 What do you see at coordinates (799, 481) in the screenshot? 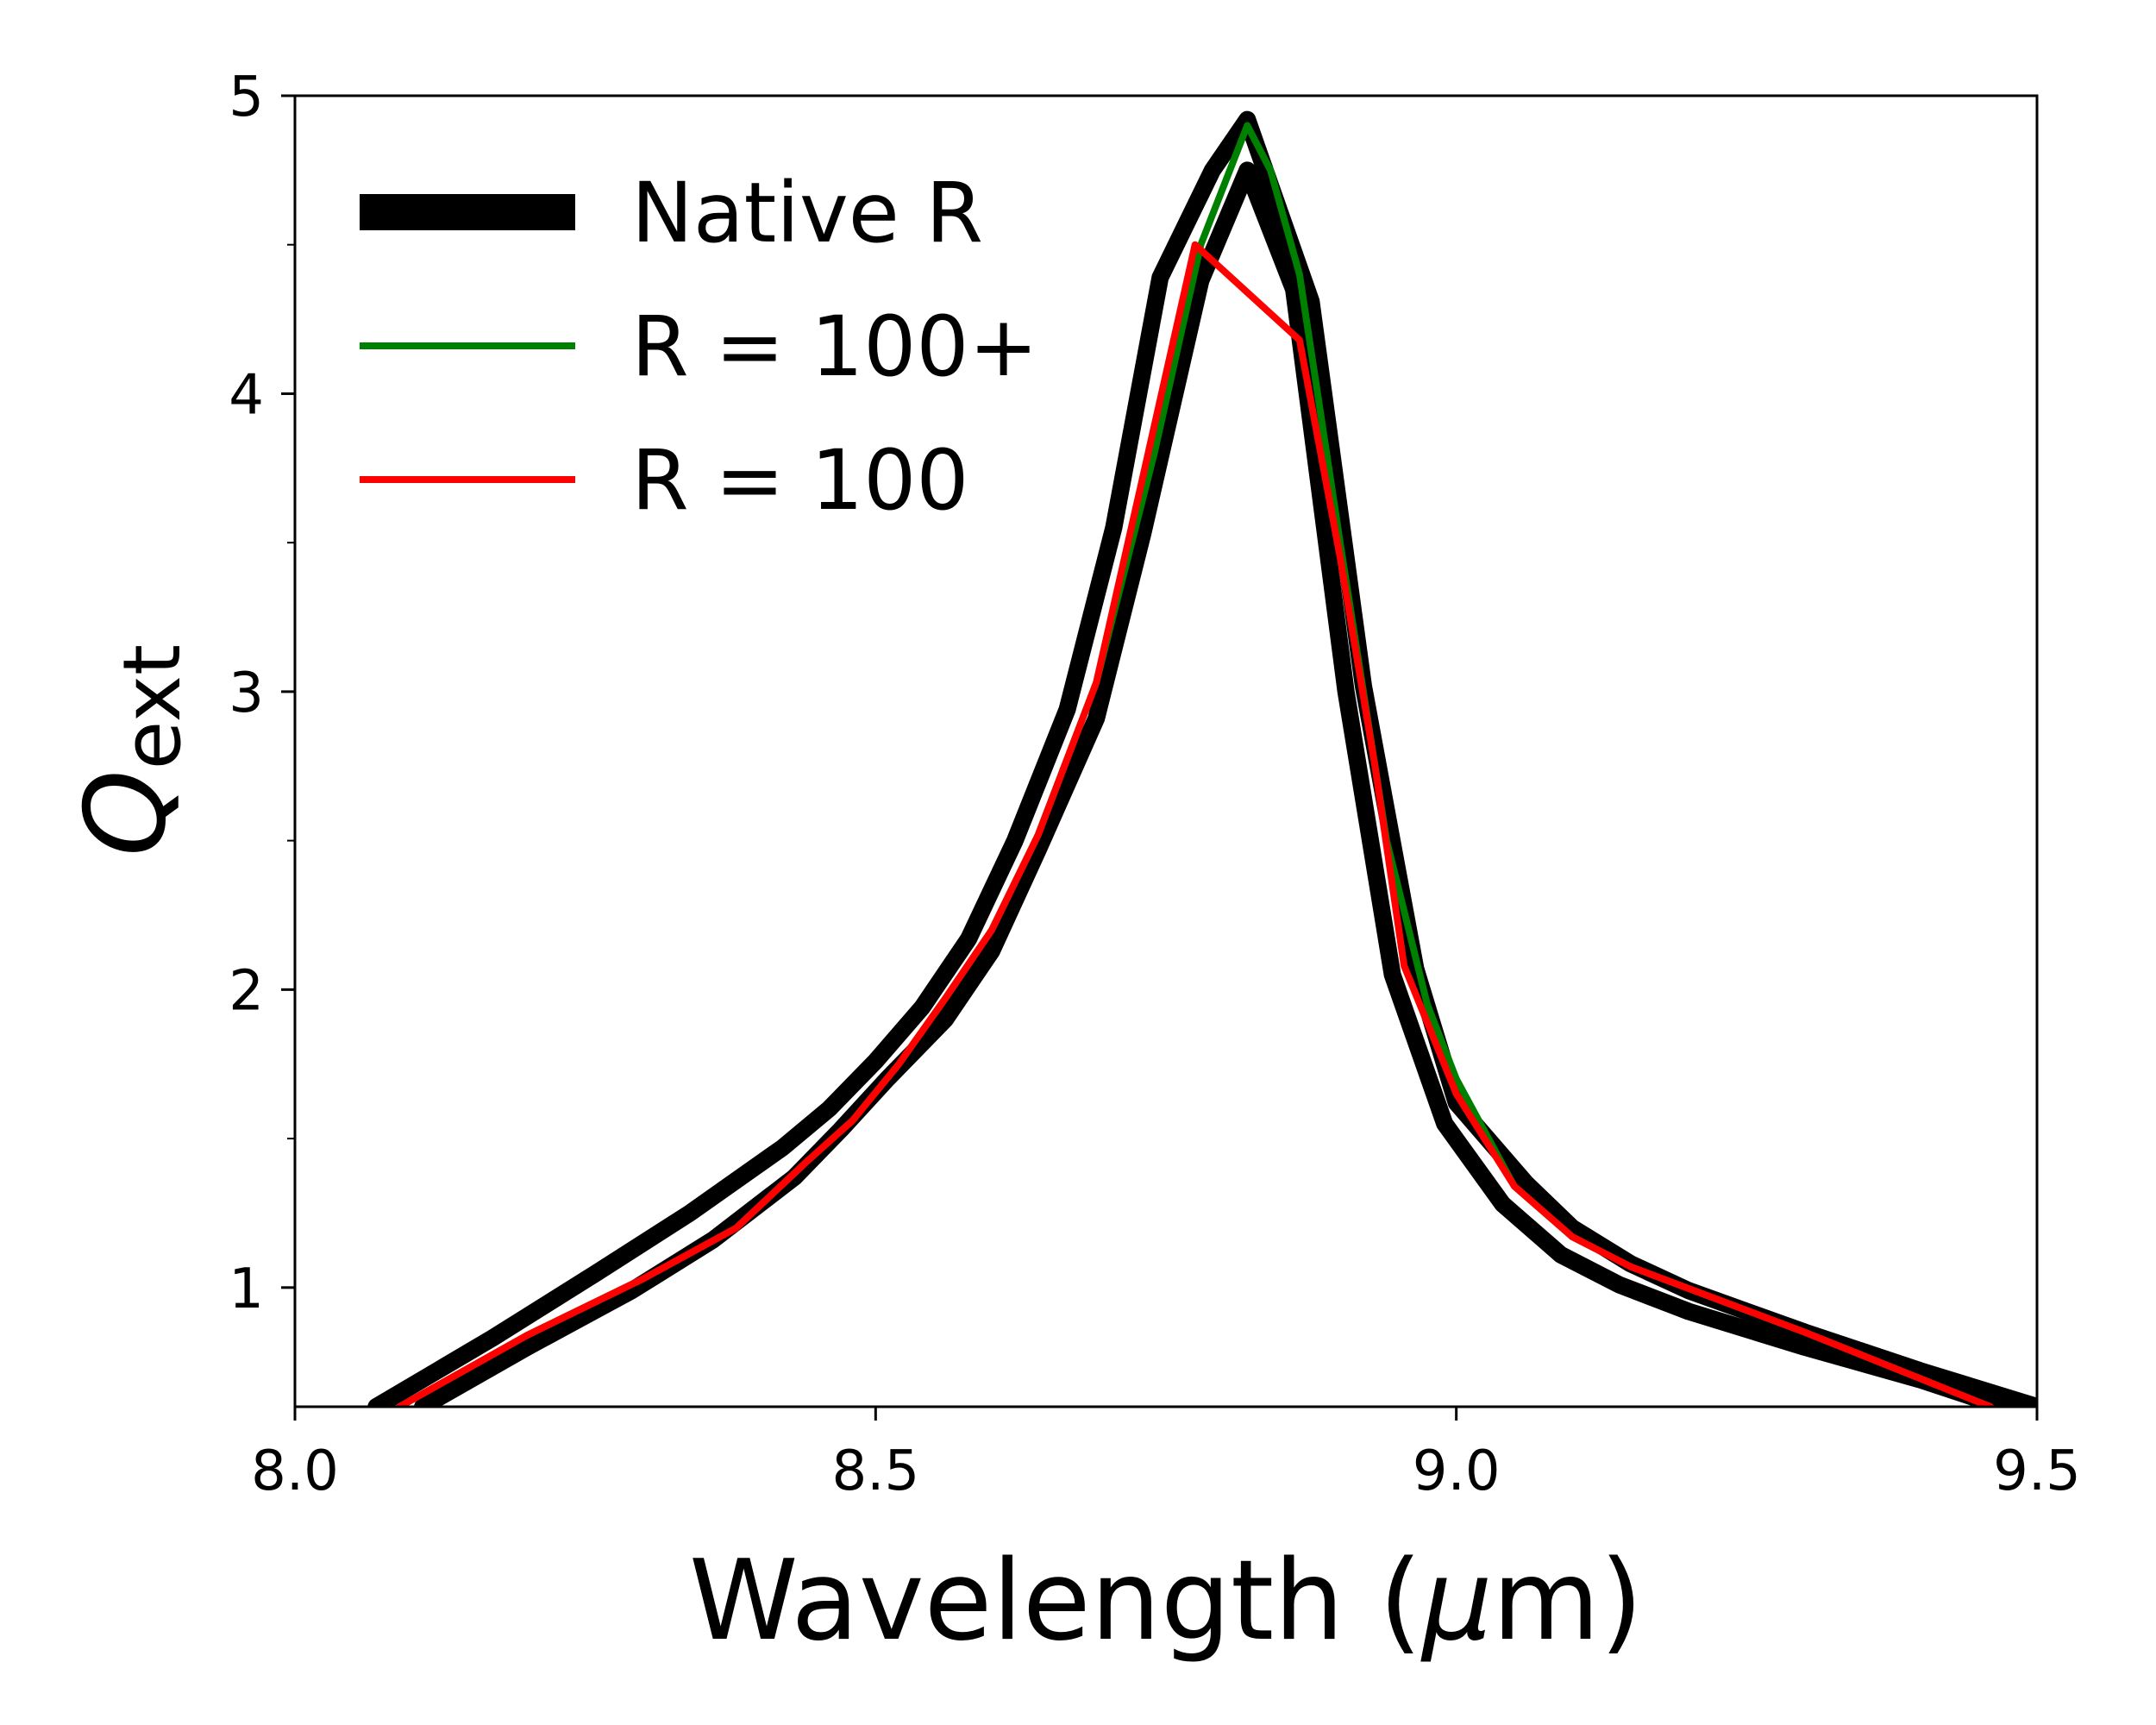
I see `legend-label-2: R = 100` at bounding box center [799, 481].